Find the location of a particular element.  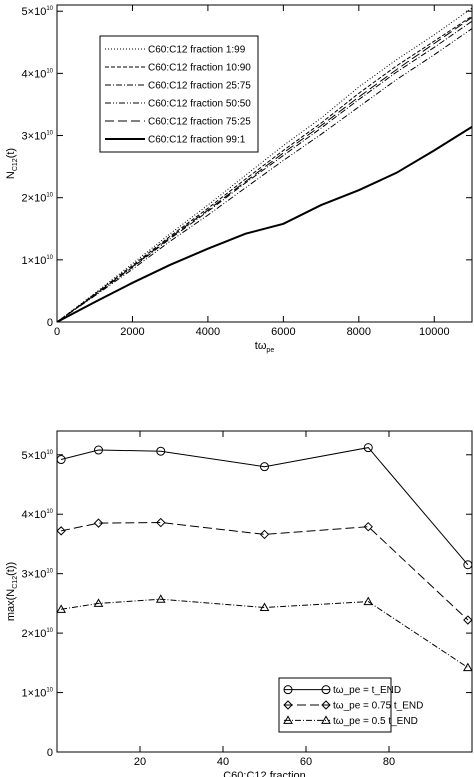

x-tick-label: 0 is located at coordinates (57, 332).